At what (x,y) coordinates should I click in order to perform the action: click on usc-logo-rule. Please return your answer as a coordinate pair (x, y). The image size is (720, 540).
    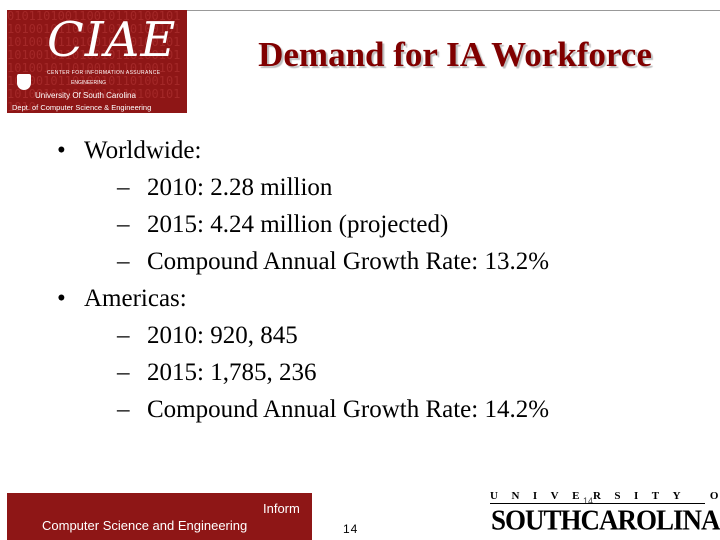
    Looking at the image, I should click on (597, 503).